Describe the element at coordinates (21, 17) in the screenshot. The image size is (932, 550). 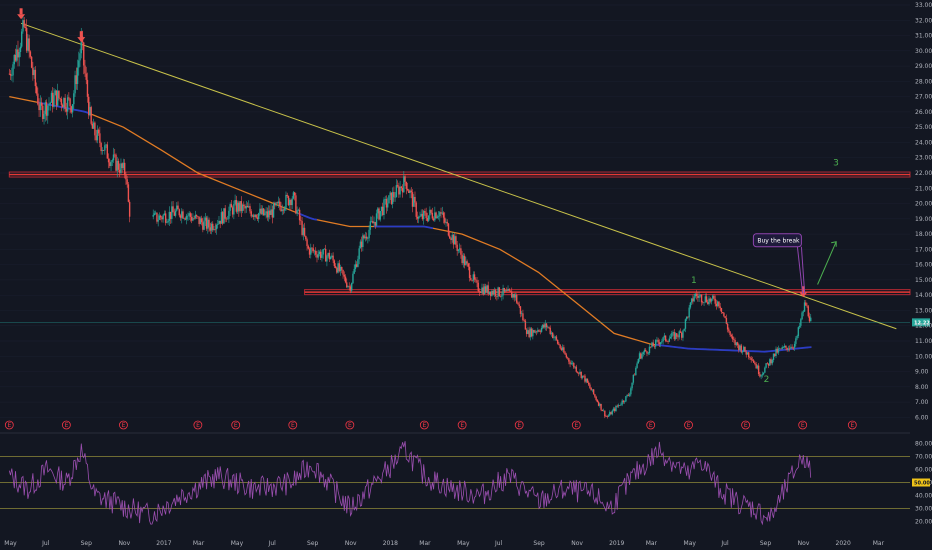
I see `sell-arrow-head` at that location.